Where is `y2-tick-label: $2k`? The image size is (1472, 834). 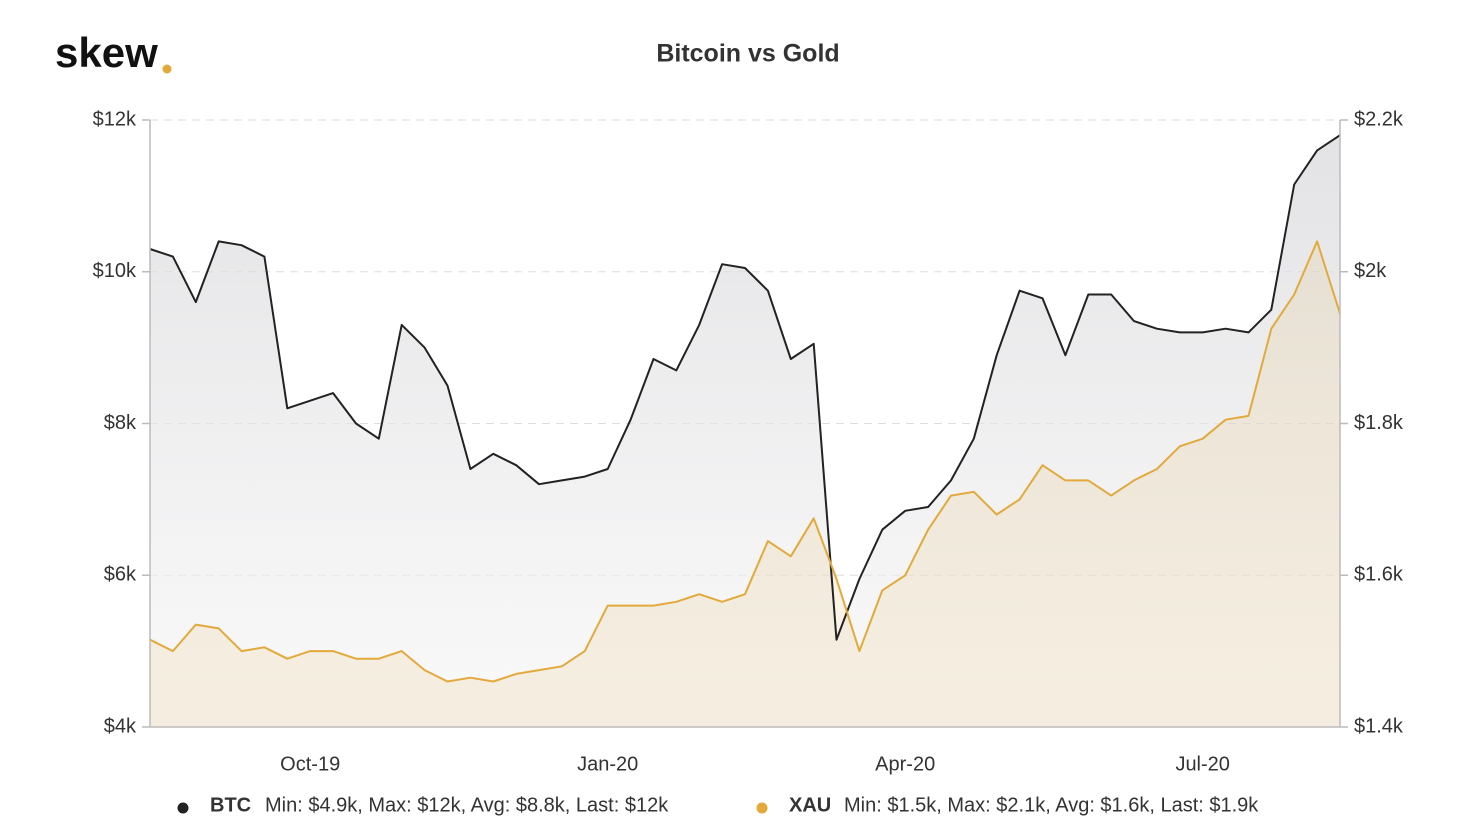
y2-tick-label: $2k is located at coordinates (1370, 271).